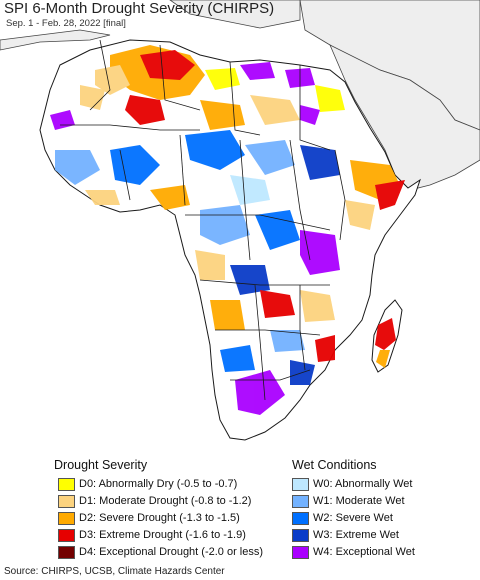  I want to click on legend-item-d3: D3: Extreme Drought (-1.6 to -1.9), so click(152, 535).